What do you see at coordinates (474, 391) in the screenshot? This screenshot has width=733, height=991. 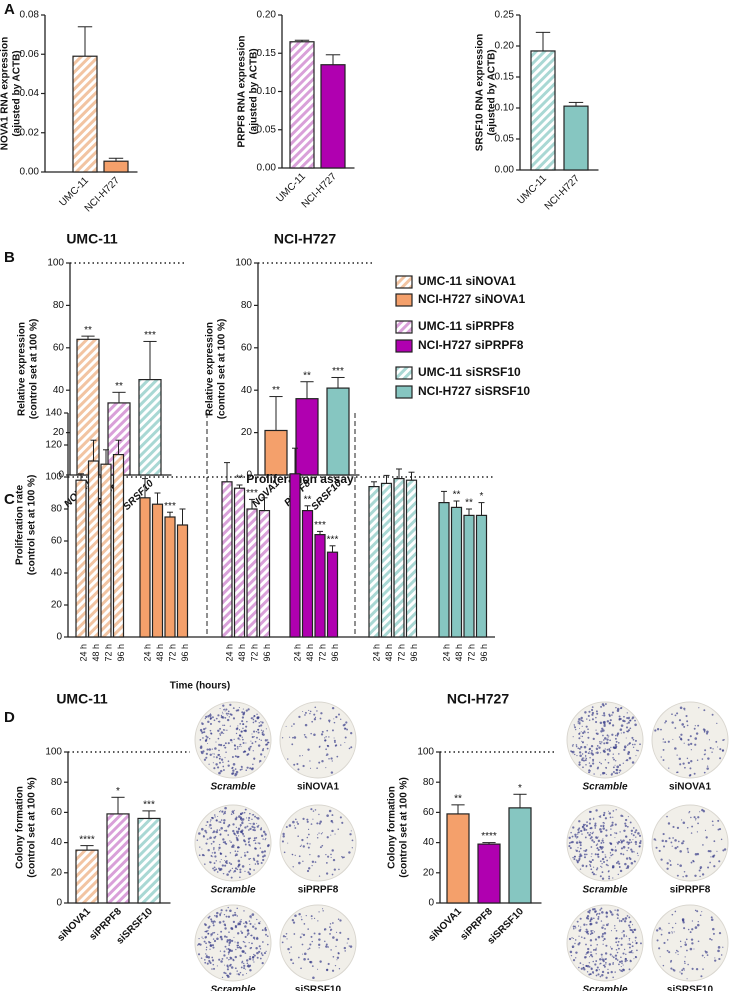 I see `legend-label: NCI-H727 siSRSF10` at bounding box center [474, 391].